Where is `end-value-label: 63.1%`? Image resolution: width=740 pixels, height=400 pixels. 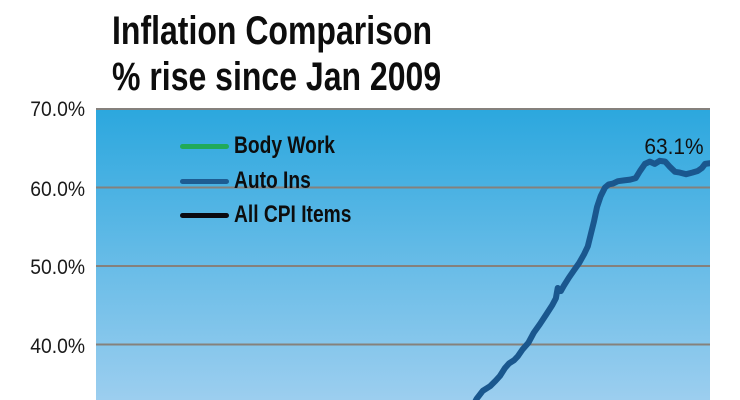
end-value-label: 63.1% is located at coordinates (674, 146).